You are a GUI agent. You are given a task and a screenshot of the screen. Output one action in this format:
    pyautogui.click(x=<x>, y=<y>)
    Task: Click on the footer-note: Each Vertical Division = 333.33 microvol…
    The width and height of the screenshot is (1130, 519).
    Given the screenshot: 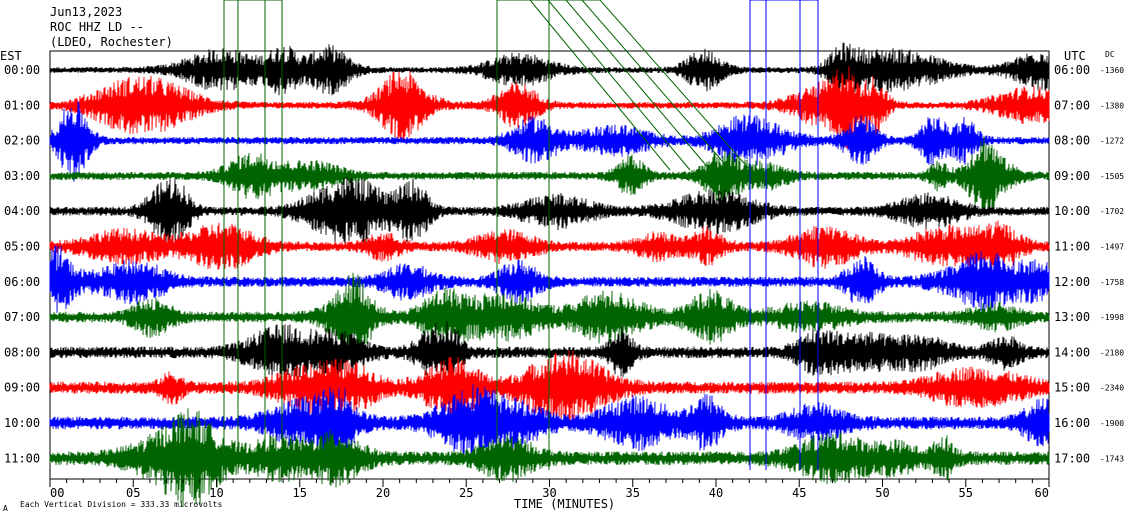 What is the action you would take?
    pyautogui.click(x=121, y=504)
    